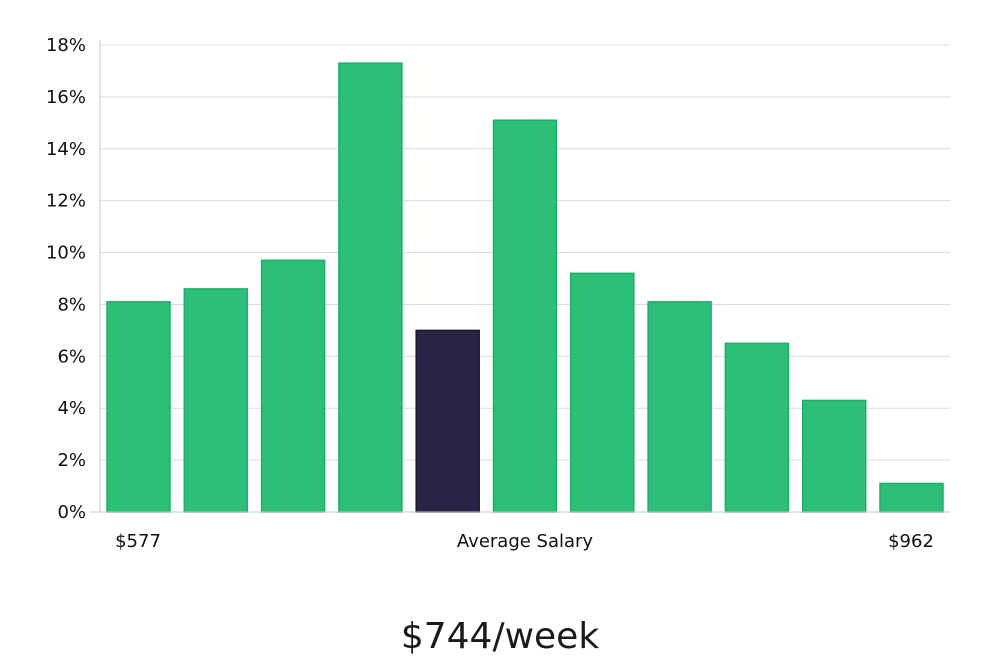 The height and width of the screenshot is (660, 1000). Describe the element at coordinates (71, 356) in the screenshot. I see `y-tick-label: 6%` at that location.